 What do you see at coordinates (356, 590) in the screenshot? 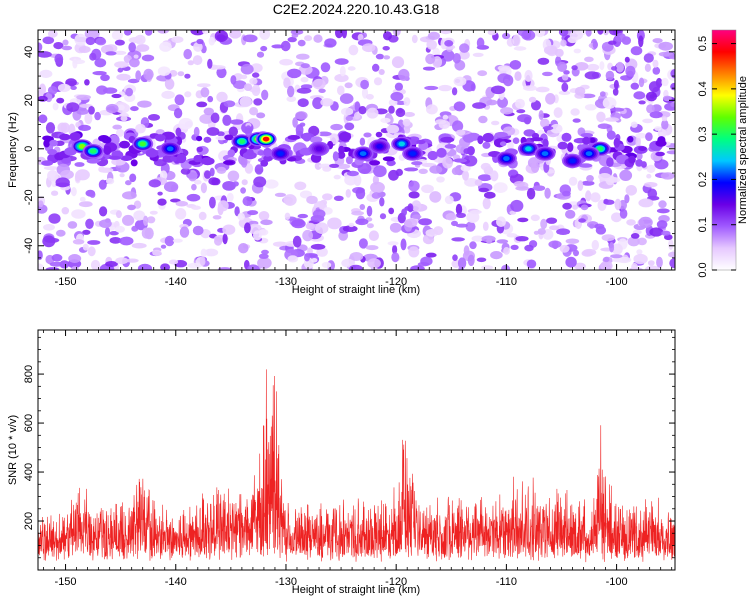
I see `snr-x-axis-label: Height of straight line (km)` at bounding box center [356, 590].